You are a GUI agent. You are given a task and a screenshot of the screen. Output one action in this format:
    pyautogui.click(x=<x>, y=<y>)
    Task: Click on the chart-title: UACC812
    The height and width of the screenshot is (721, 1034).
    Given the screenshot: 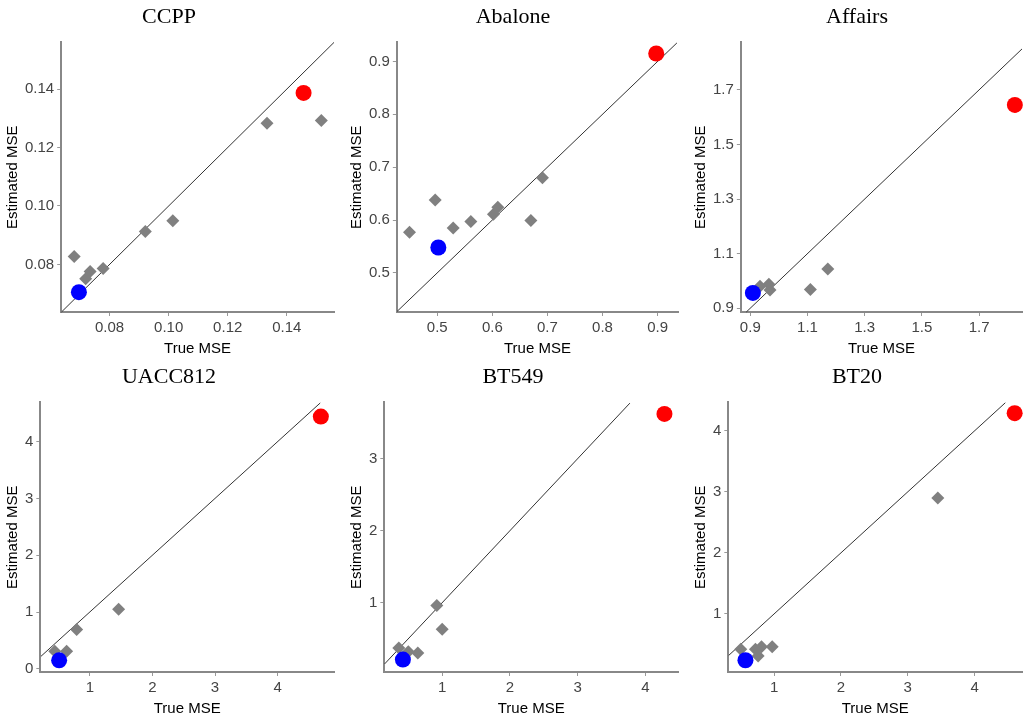 What is the action you would take?
    pyautogui.click(x=169, y=375)
    